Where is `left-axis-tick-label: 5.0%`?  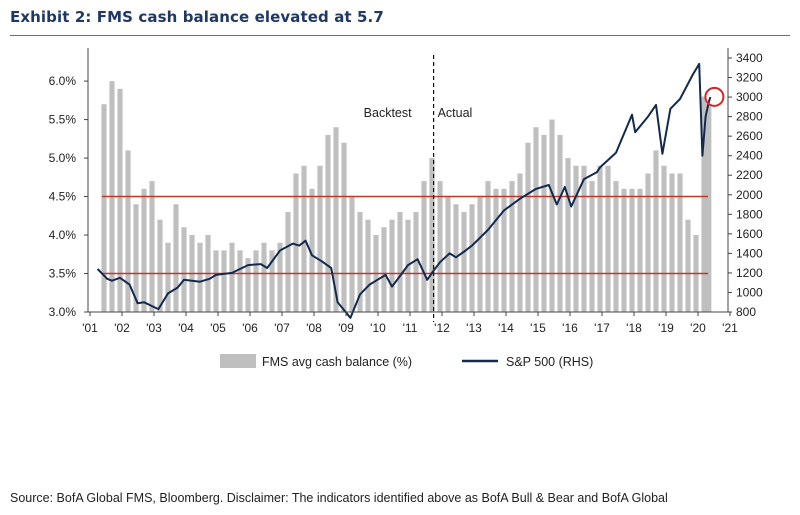 left-axis-tick-label: 5.0% is located at coordinates (63, 158).